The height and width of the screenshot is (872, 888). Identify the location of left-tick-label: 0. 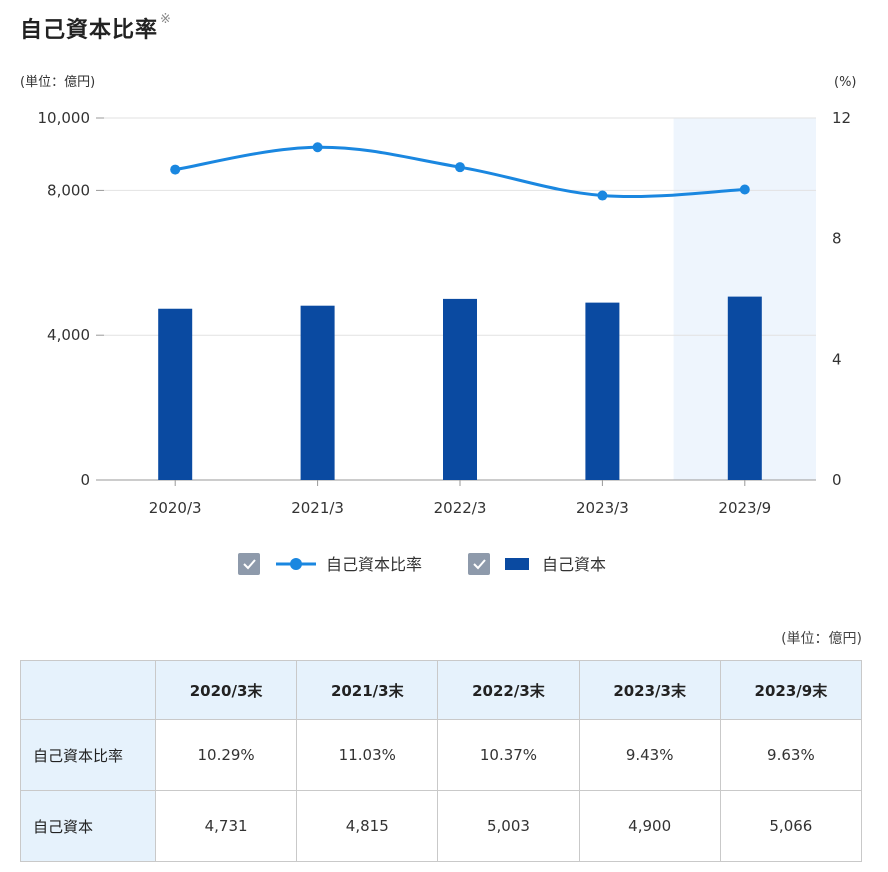
(85, 480).